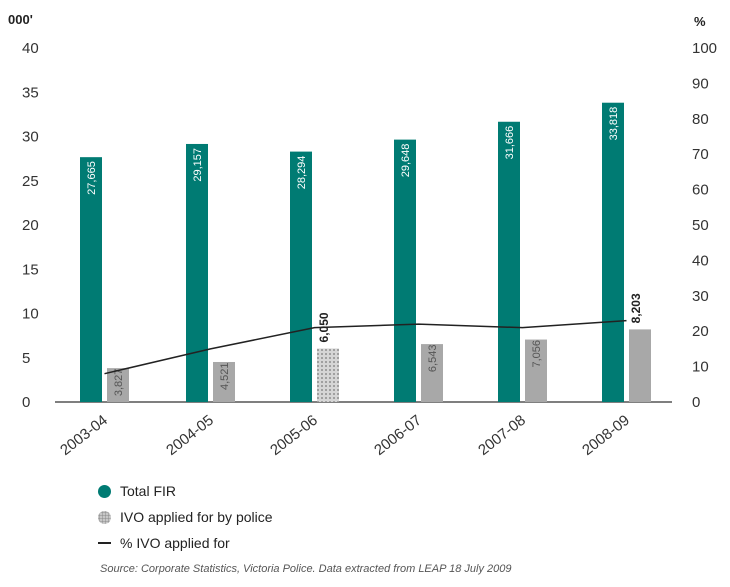  Describe the element at coordinates (700, 119) in the screenshot. I see `right-tick-label: 80` at that location.